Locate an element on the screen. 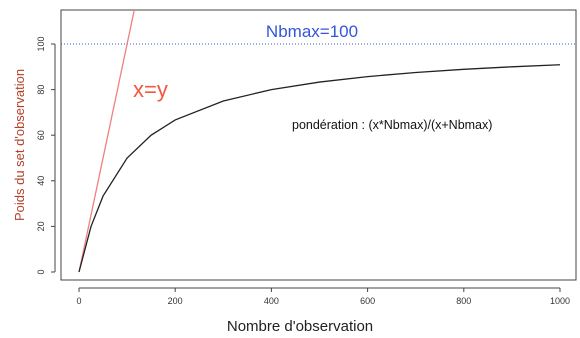 The image size is (580, 338). x-tick-label: 1000 is located at coordinates (560, 301).